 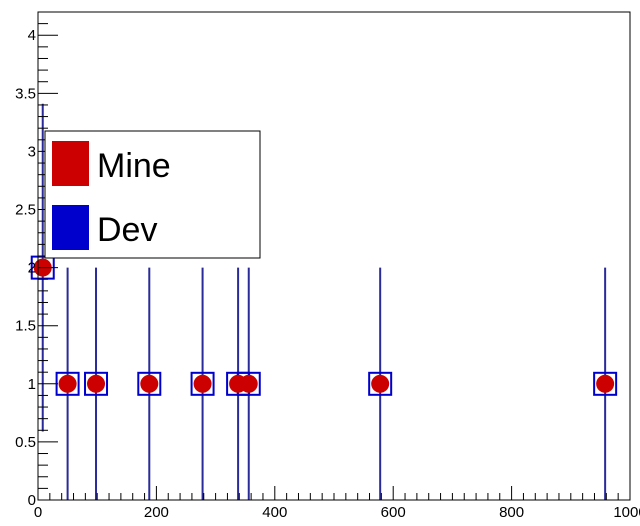 I want to click on legend-label-dev: Dev, so click(x=127, y=230).